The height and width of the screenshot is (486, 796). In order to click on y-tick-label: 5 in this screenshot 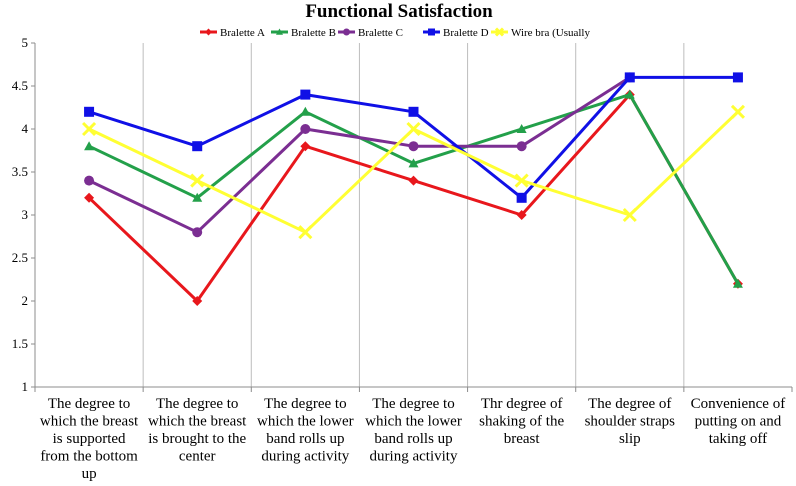, I will do `click(25, 42)`.